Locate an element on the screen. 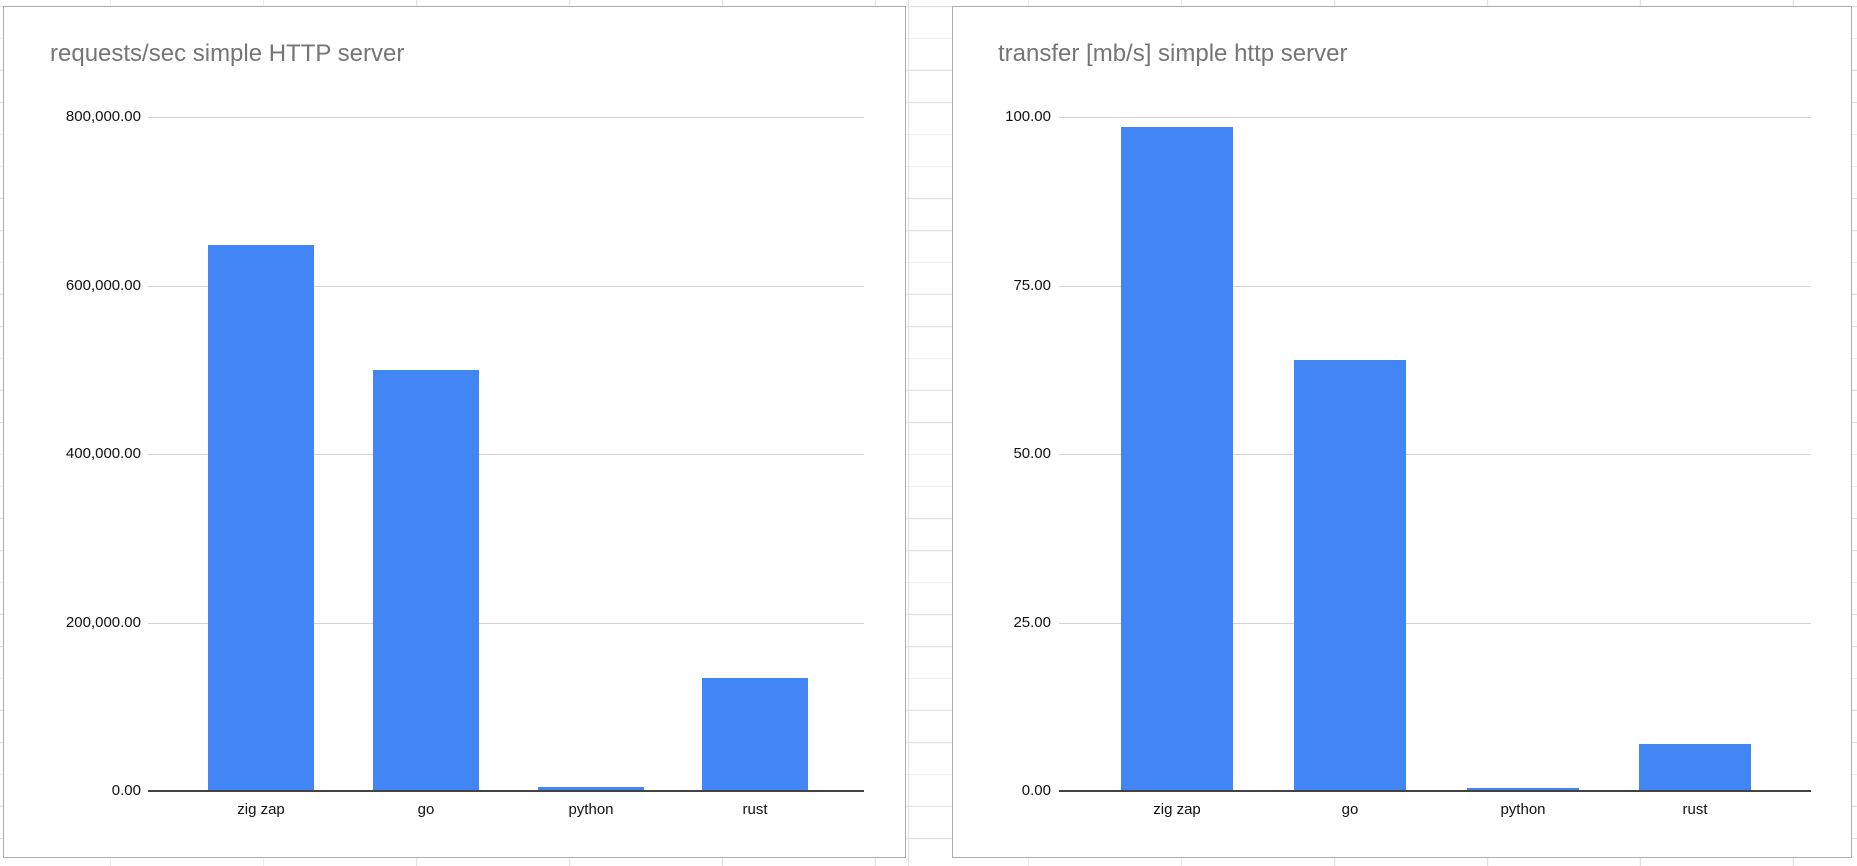 The image size is (1857, 866). y-axis-tick-label: 75.00 is located at coordinates (1032, 285).